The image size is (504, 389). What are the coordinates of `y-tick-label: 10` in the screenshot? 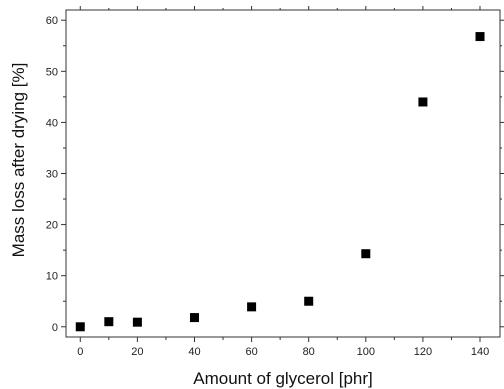 It's located at (52, 277).